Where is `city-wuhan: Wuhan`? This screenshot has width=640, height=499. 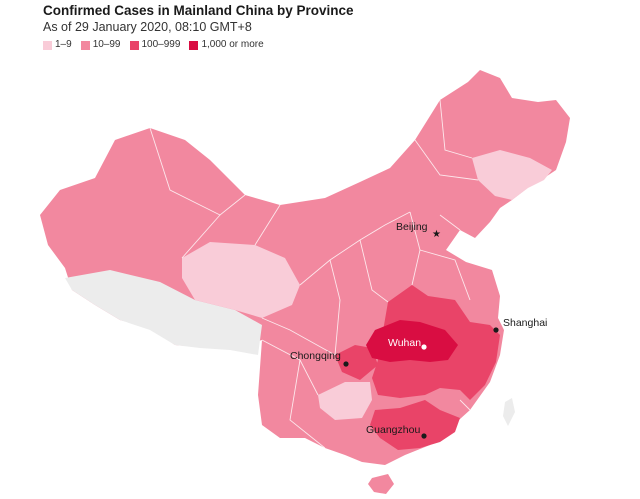
city-wuhan: Wuhan is located at coordinates (407, 343).